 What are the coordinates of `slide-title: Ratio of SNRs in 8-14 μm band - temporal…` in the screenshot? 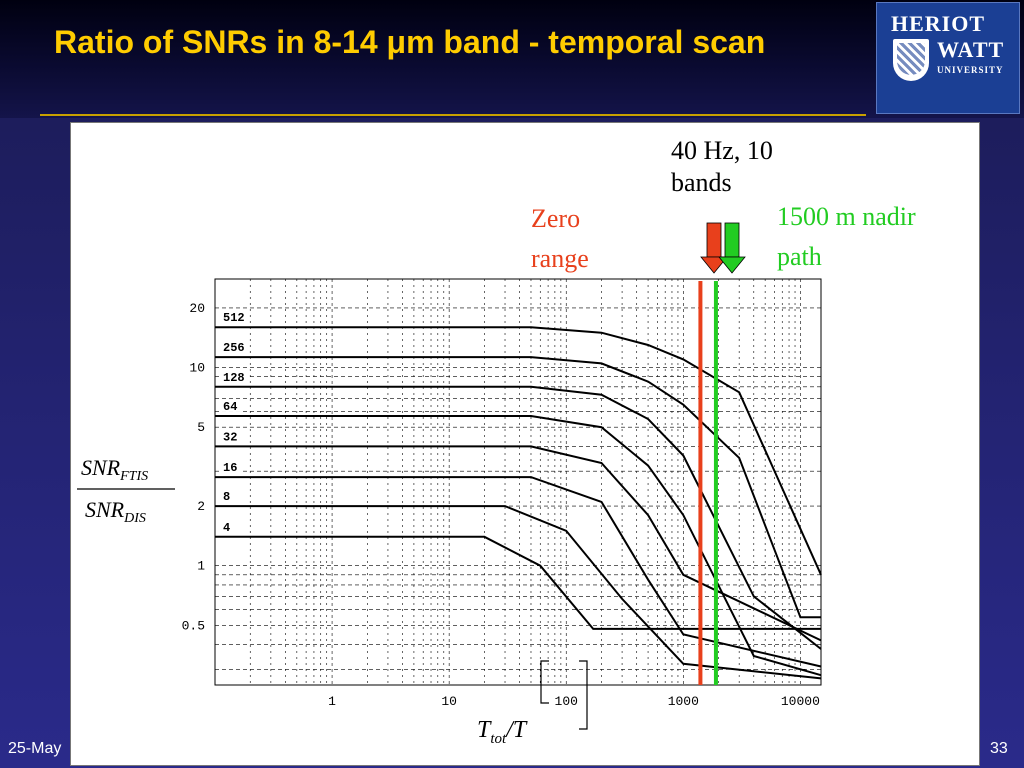 It's located at (410, 42).